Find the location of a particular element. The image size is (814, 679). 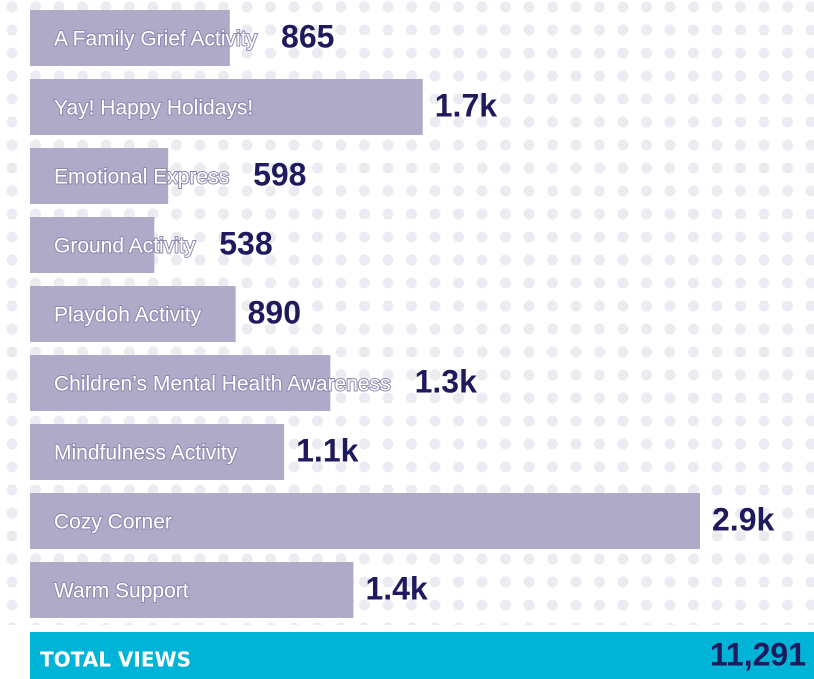

category-label: Playdoh Activity is located at coordinates (128, 315).